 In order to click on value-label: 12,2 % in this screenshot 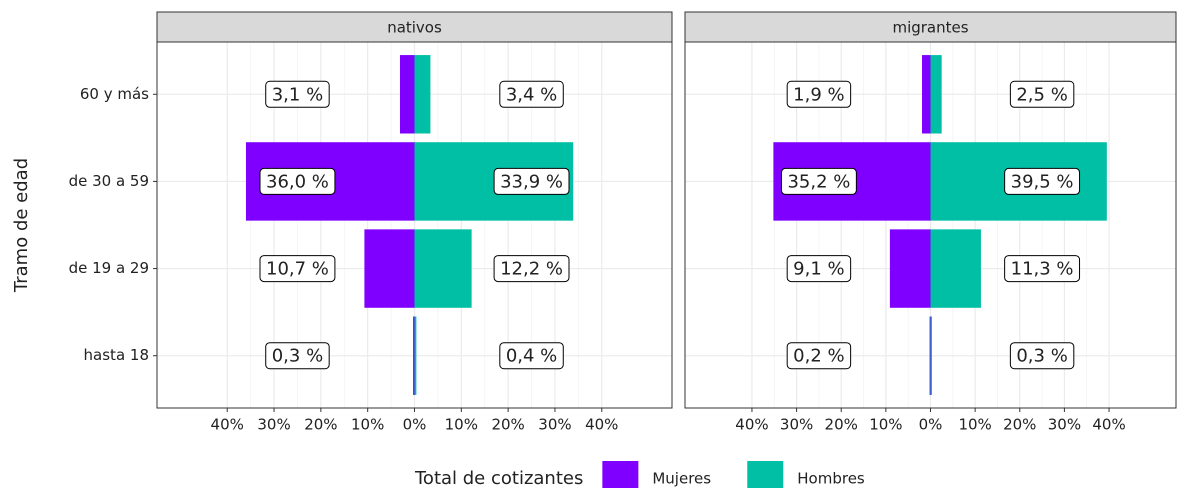, I will do `click(531, 269)`.